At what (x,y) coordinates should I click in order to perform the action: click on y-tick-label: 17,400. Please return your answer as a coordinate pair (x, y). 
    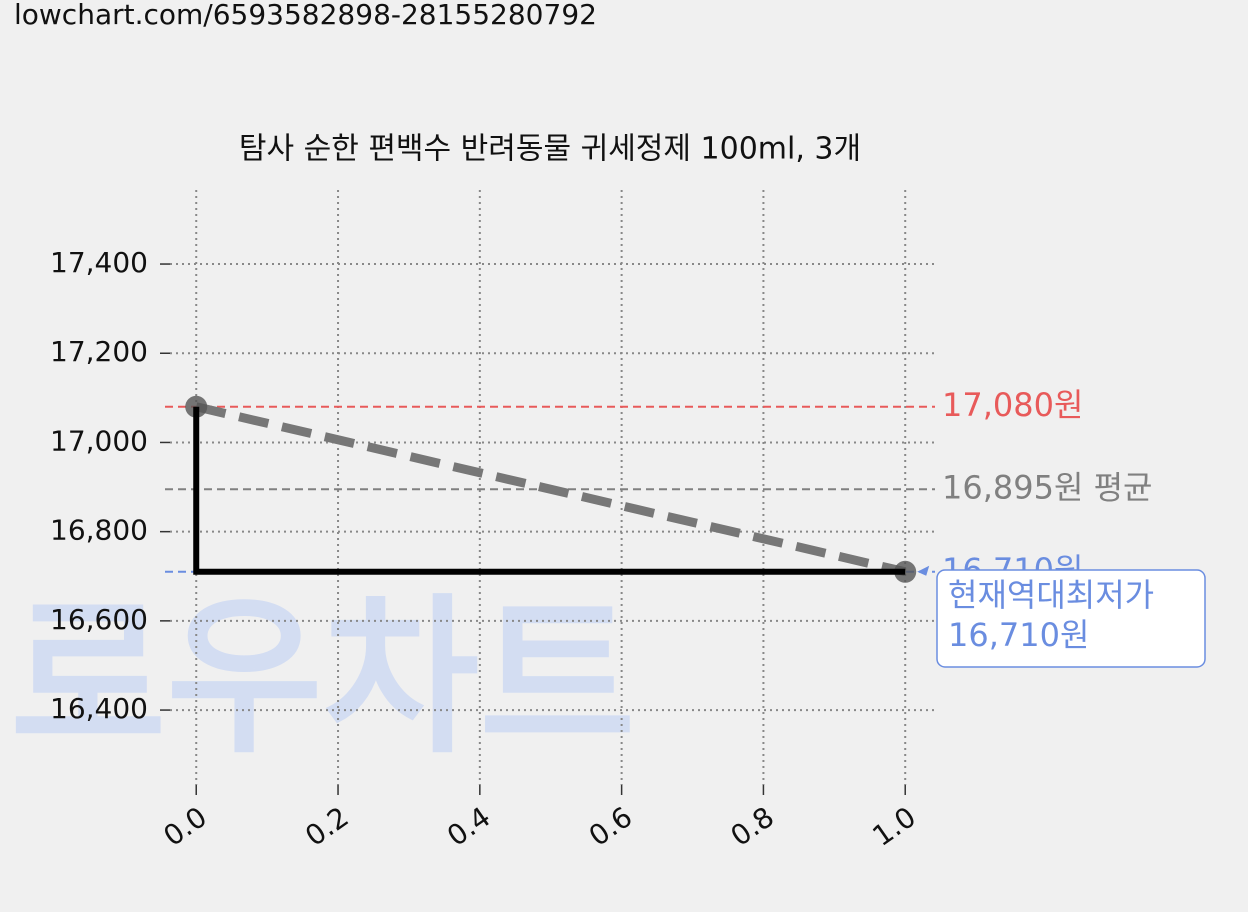
    Looking at the image, I should click on (99, 262).